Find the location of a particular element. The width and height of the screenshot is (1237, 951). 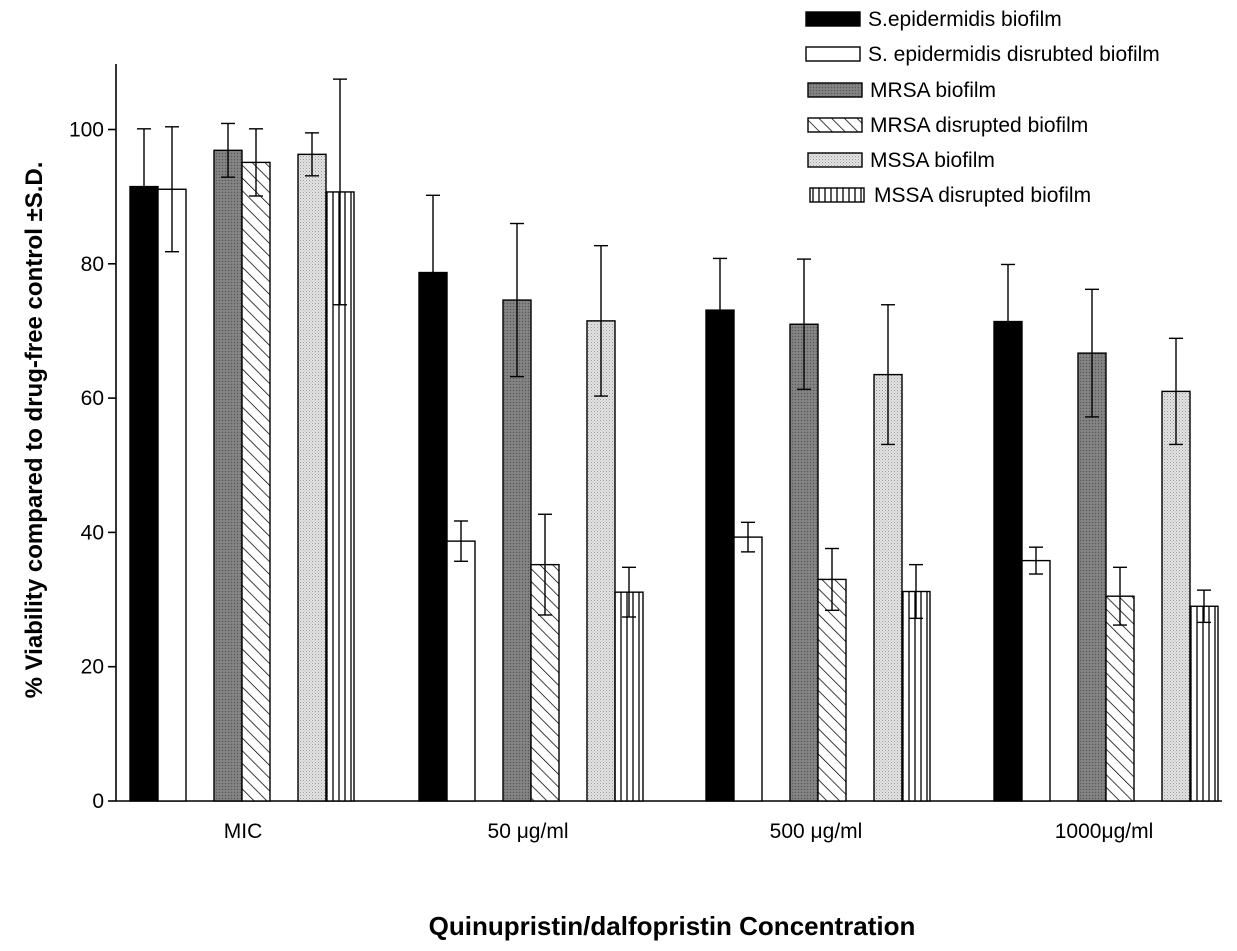

x-tick-label: MIC is located at coordinates (243, 831).